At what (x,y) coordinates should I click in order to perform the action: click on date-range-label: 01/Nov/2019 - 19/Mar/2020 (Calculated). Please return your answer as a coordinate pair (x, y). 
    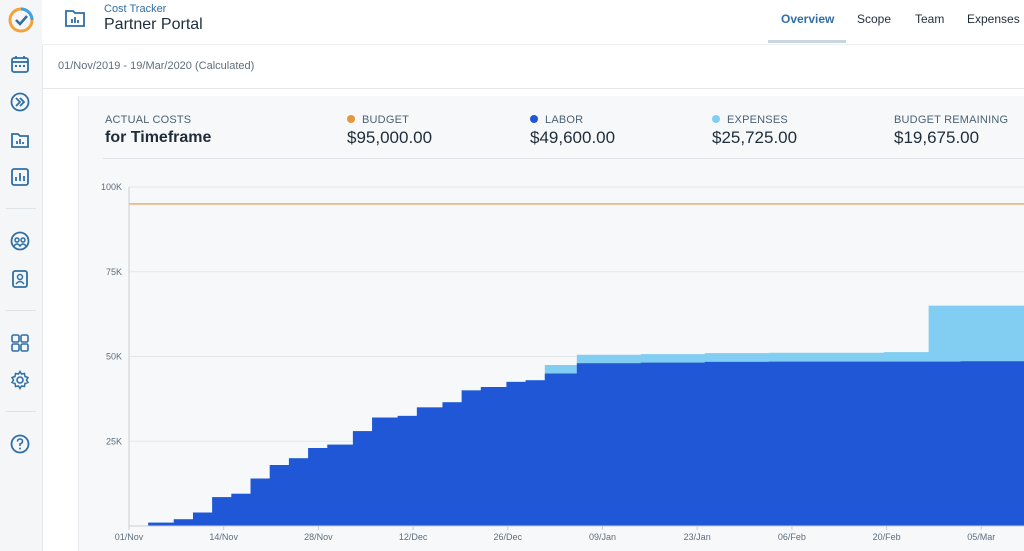
    Looking at the image, I should click on (156, 66).